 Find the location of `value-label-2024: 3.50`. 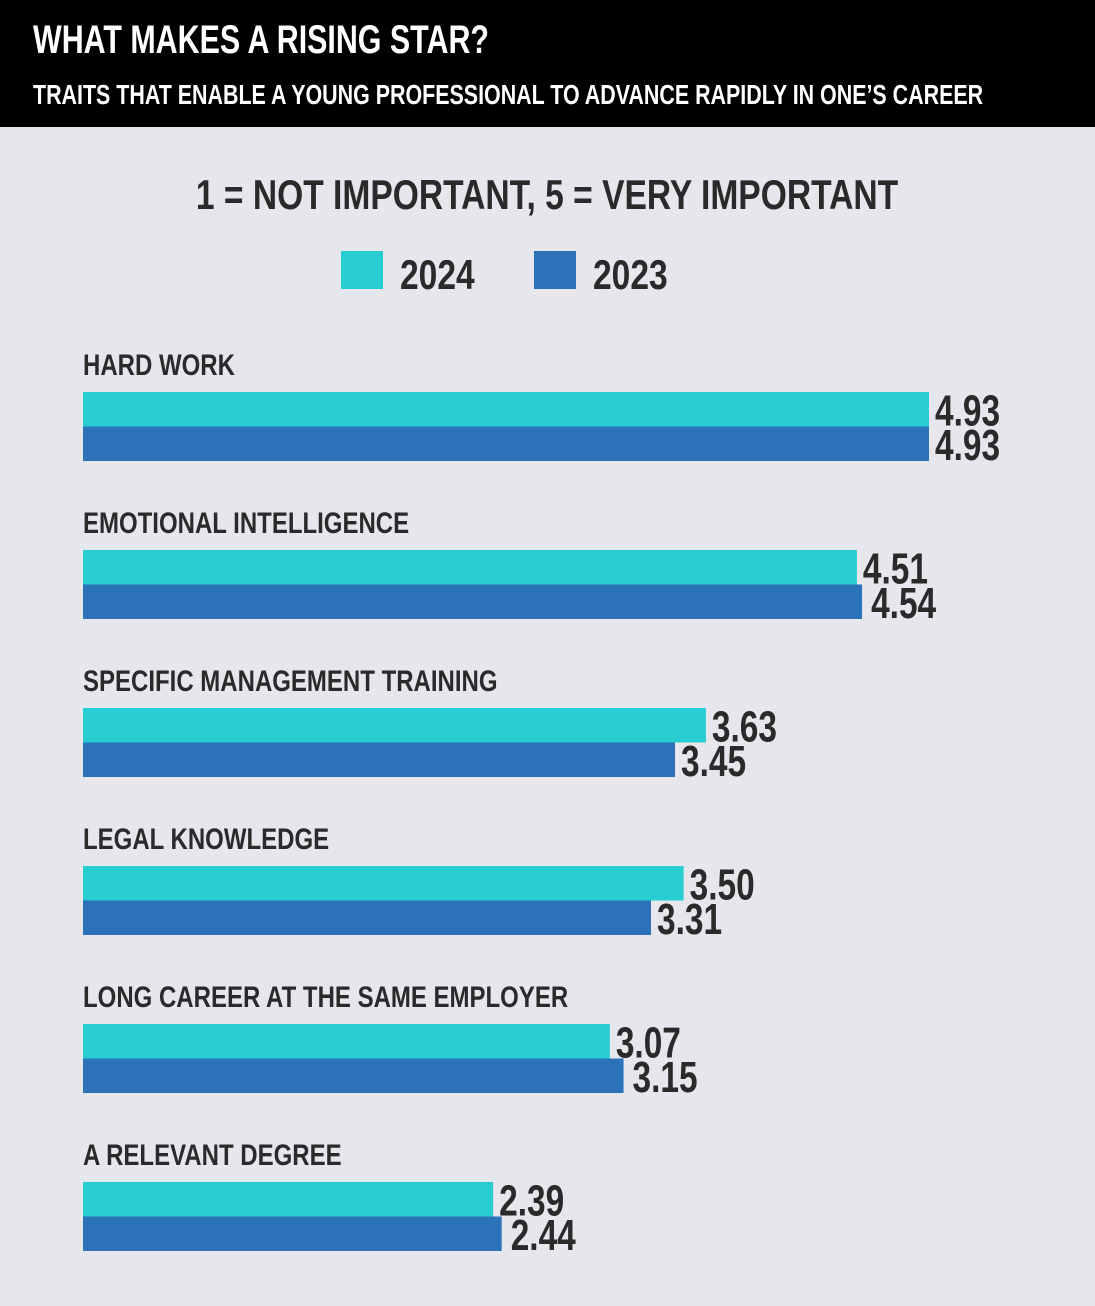

value-label-2024: 3.50 is located at coordinates (722, 885).